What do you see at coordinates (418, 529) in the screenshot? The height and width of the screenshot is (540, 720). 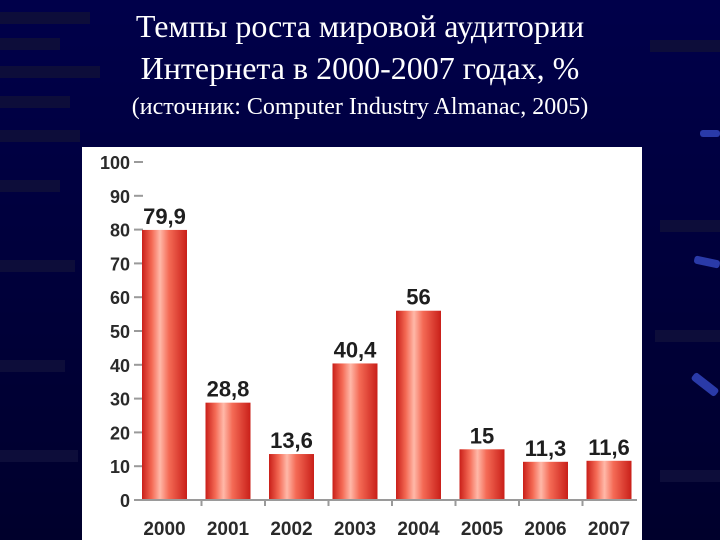 I see `x-tick-label: 2004` at bounding box center [418, 529].